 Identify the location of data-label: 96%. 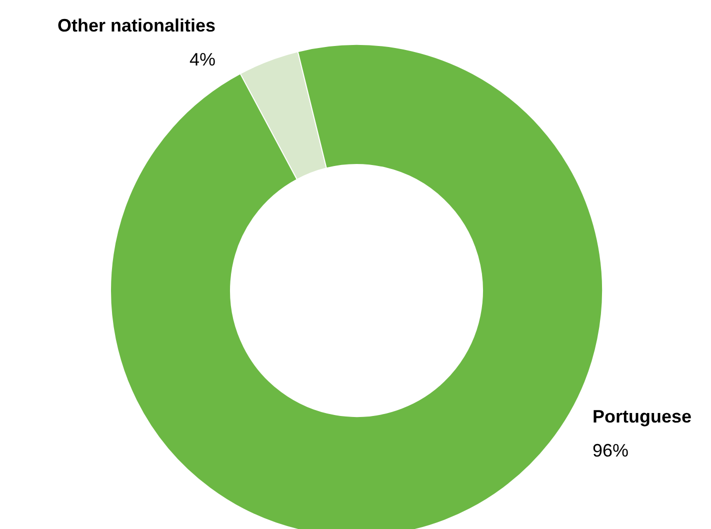
(610, 450).